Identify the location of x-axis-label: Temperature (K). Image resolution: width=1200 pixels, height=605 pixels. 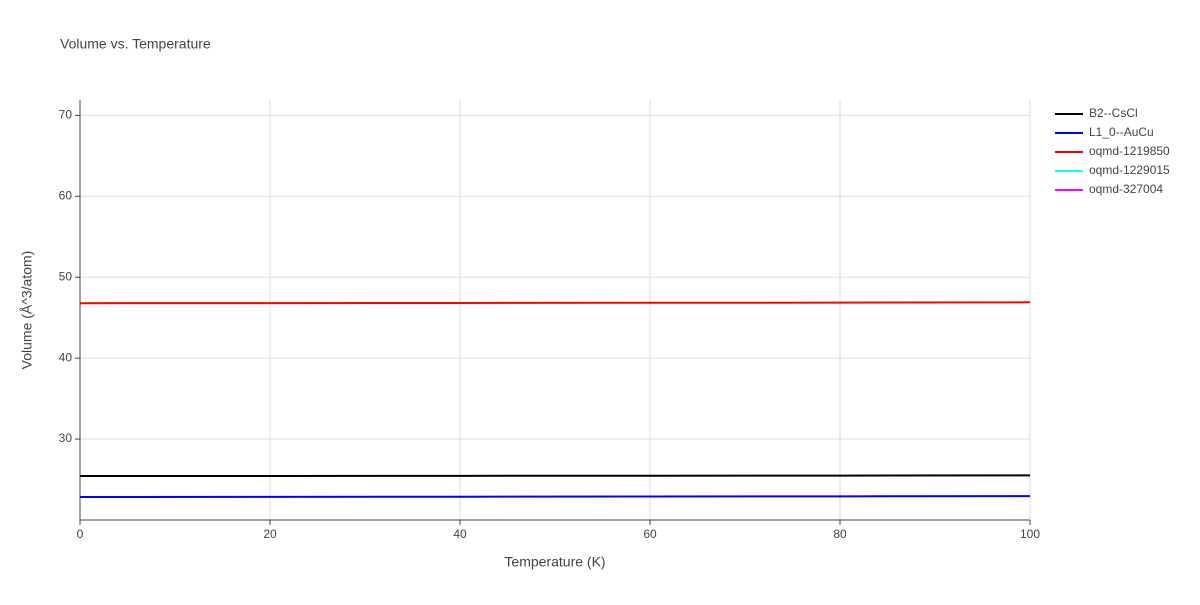
(554, 562).